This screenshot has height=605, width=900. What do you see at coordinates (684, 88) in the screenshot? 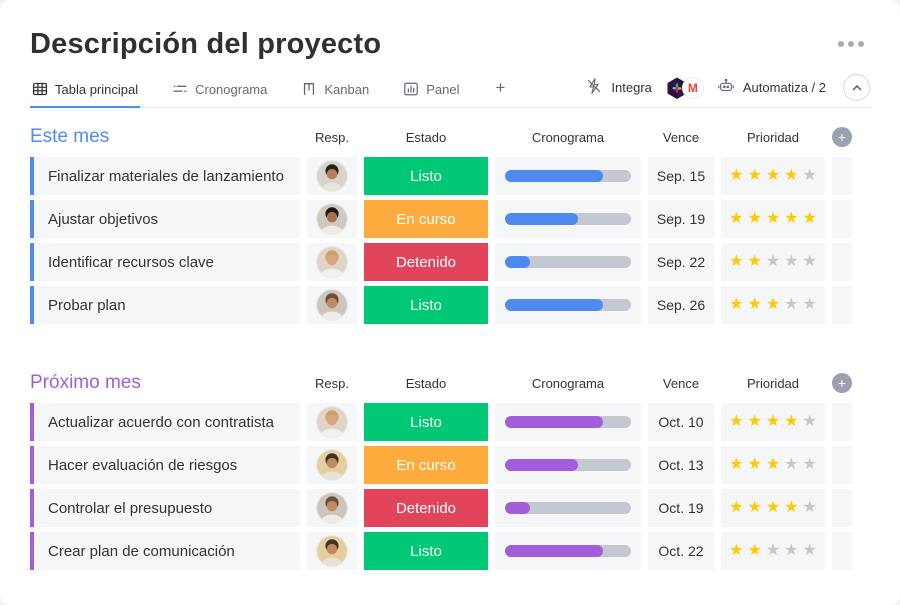
I see `installed-apps: M` at bounding box center [684, 88].